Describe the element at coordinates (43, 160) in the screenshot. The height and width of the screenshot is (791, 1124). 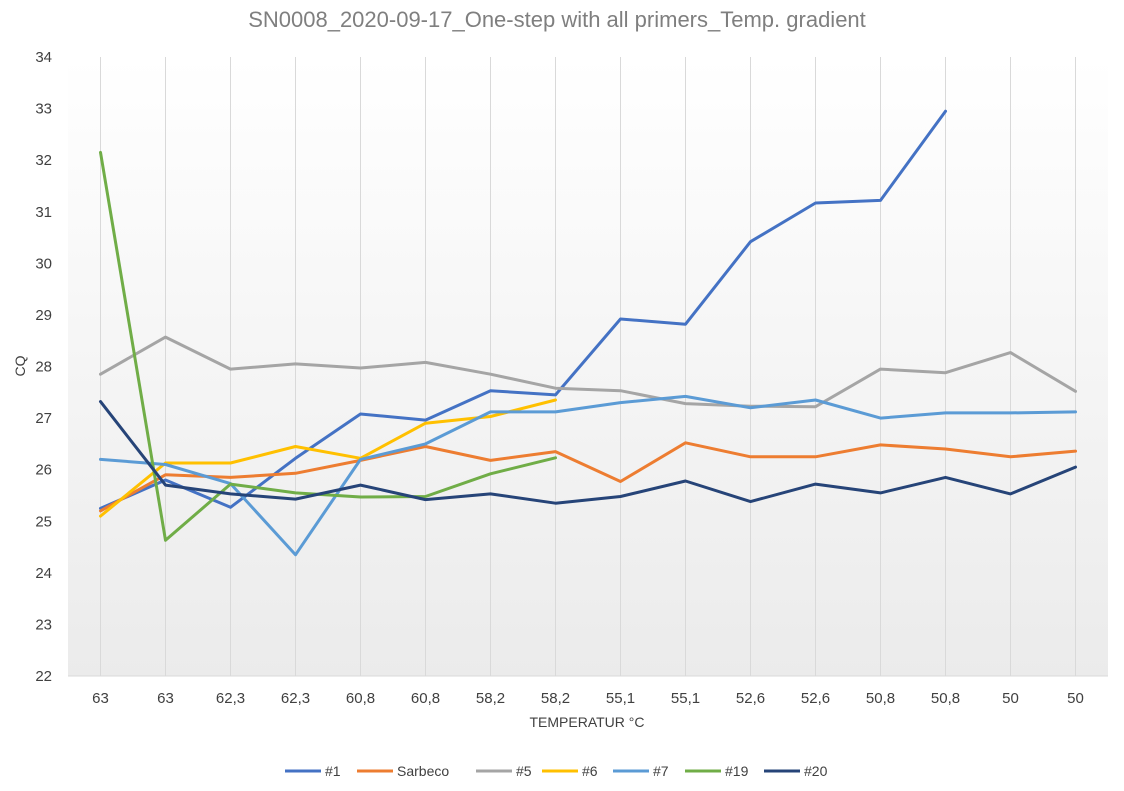
I see `y-tick-label: 32` at that location.